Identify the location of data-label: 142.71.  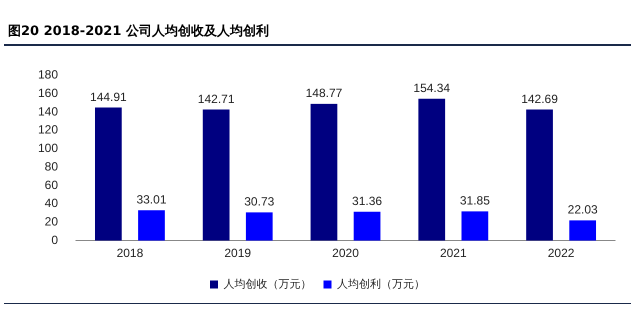
(216, 99).